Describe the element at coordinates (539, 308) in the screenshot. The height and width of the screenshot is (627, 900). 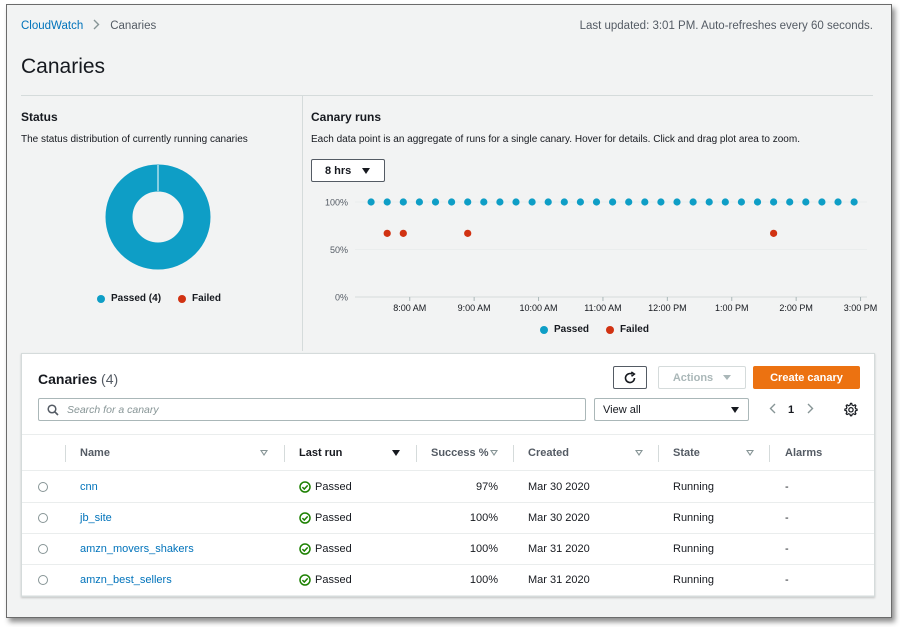
I see `x-tick-label: 10:00 AM` at that location.